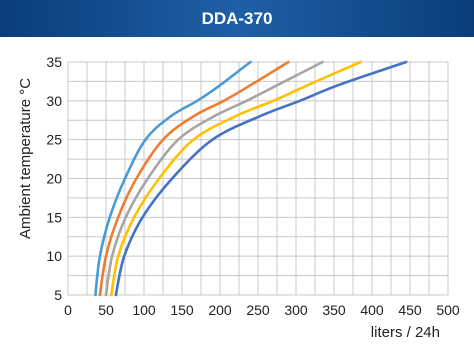 The image size is (474, 345). I want to click on y-tick-label: 25, so click(54, 140).